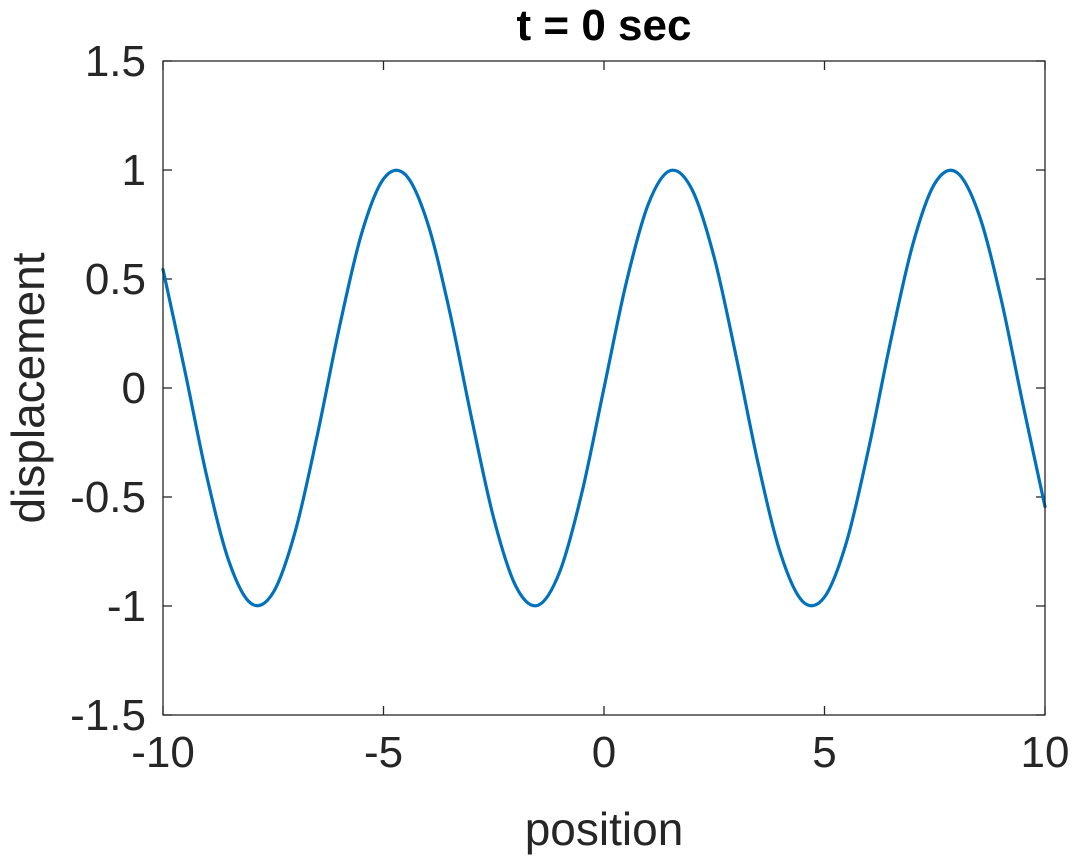  I want to click on y-axis-label: displacement, so click(28, 387).